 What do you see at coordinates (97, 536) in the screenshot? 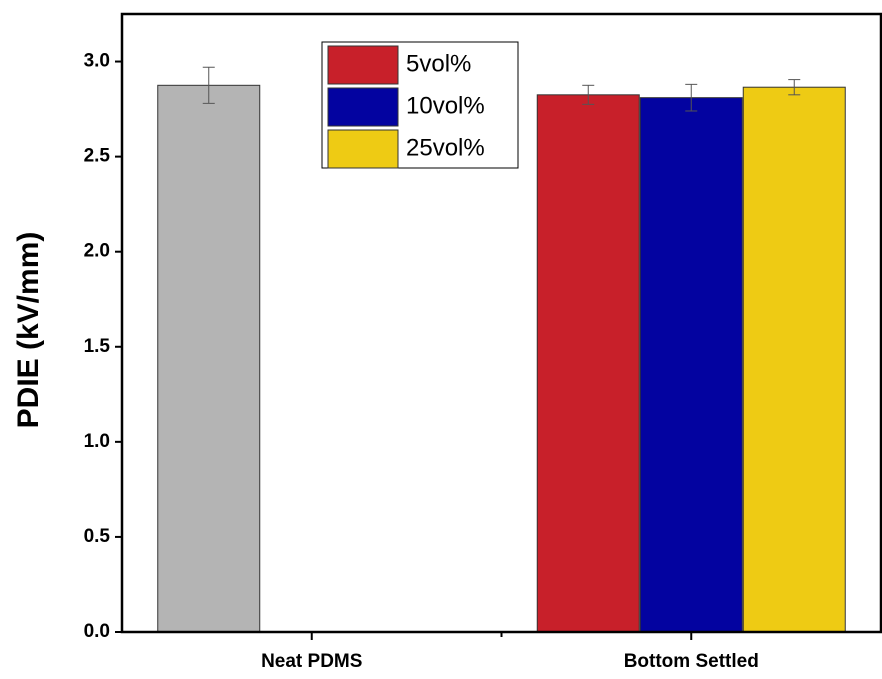
I see `y-tick-label: 0.5` at bounding box center [97, 536].